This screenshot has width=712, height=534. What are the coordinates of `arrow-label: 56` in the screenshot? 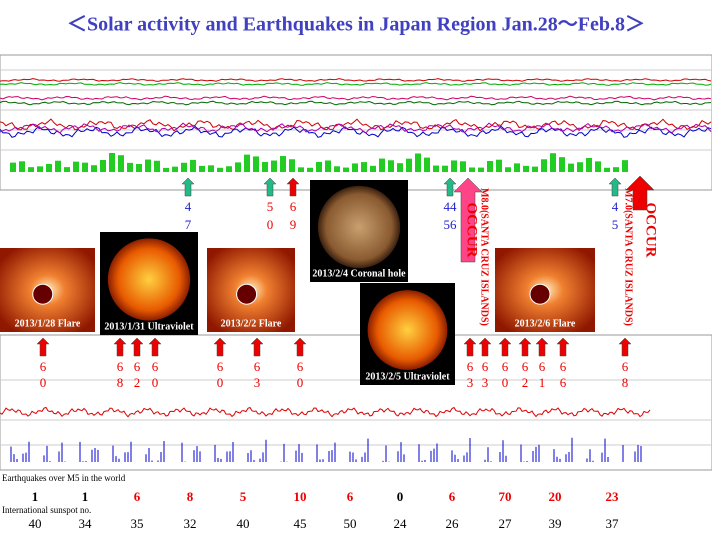 It's located at (451, 224).